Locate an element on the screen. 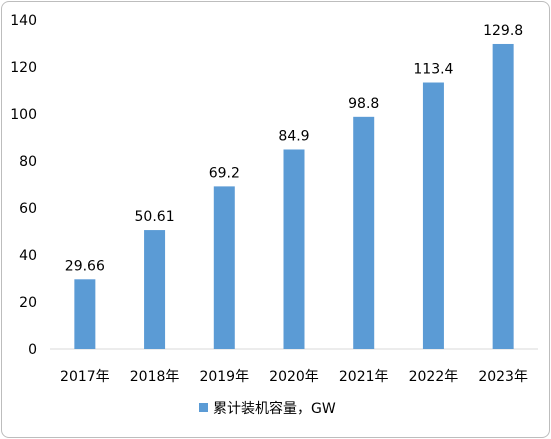 The width and height of the screenshot is (551, 439). y-tick-label: 40 is located at coordinates (28, 256).